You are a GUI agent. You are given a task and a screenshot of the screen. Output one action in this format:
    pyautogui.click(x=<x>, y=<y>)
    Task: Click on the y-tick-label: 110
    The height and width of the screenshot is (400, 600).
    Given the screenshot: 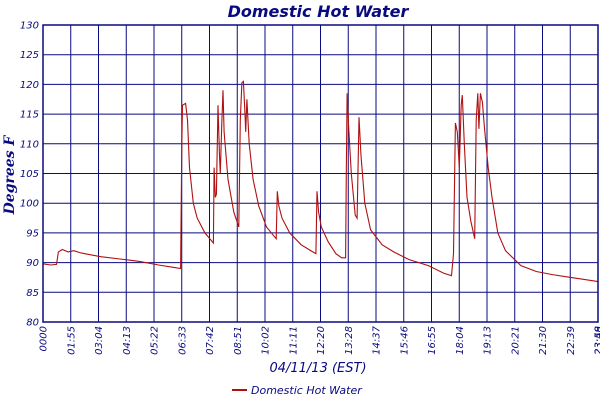 What is the action you would take?
    pyautogui.click(x=29, y=144)
    